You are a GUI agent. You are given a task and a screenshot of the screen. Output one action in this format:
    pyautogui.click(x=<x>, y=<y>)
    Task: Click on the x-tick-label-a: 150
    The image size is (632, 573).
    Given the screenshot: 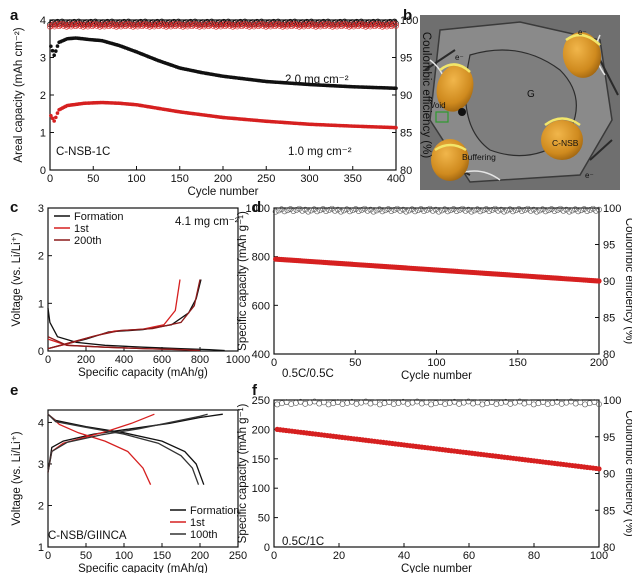 What is the action you would take?
    pyautogui.click(x=180, y=179)
    